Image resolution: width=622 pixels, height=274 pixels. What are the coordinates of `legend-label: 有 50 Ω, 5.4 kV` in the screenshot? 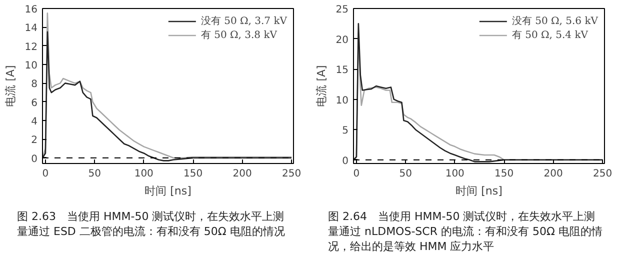 It's located at (550, 35).